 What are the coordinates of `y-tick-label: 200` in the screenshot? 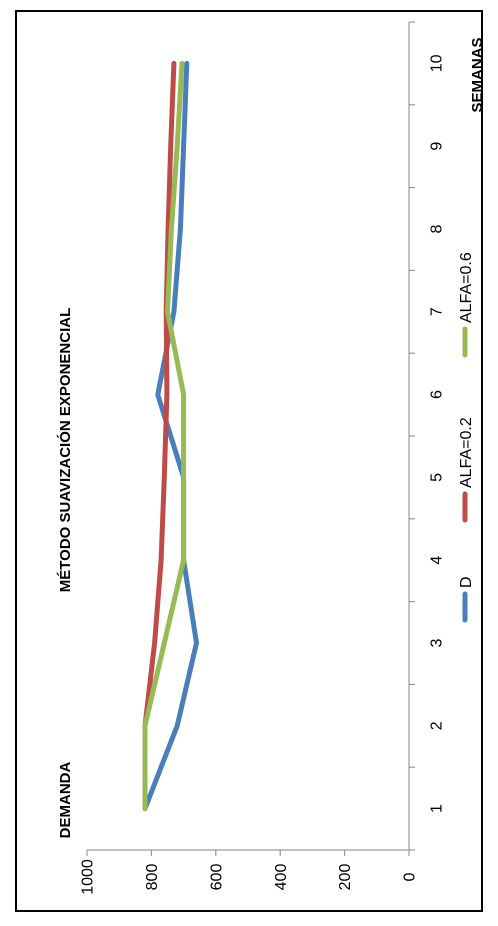 It's located at (345, 877).